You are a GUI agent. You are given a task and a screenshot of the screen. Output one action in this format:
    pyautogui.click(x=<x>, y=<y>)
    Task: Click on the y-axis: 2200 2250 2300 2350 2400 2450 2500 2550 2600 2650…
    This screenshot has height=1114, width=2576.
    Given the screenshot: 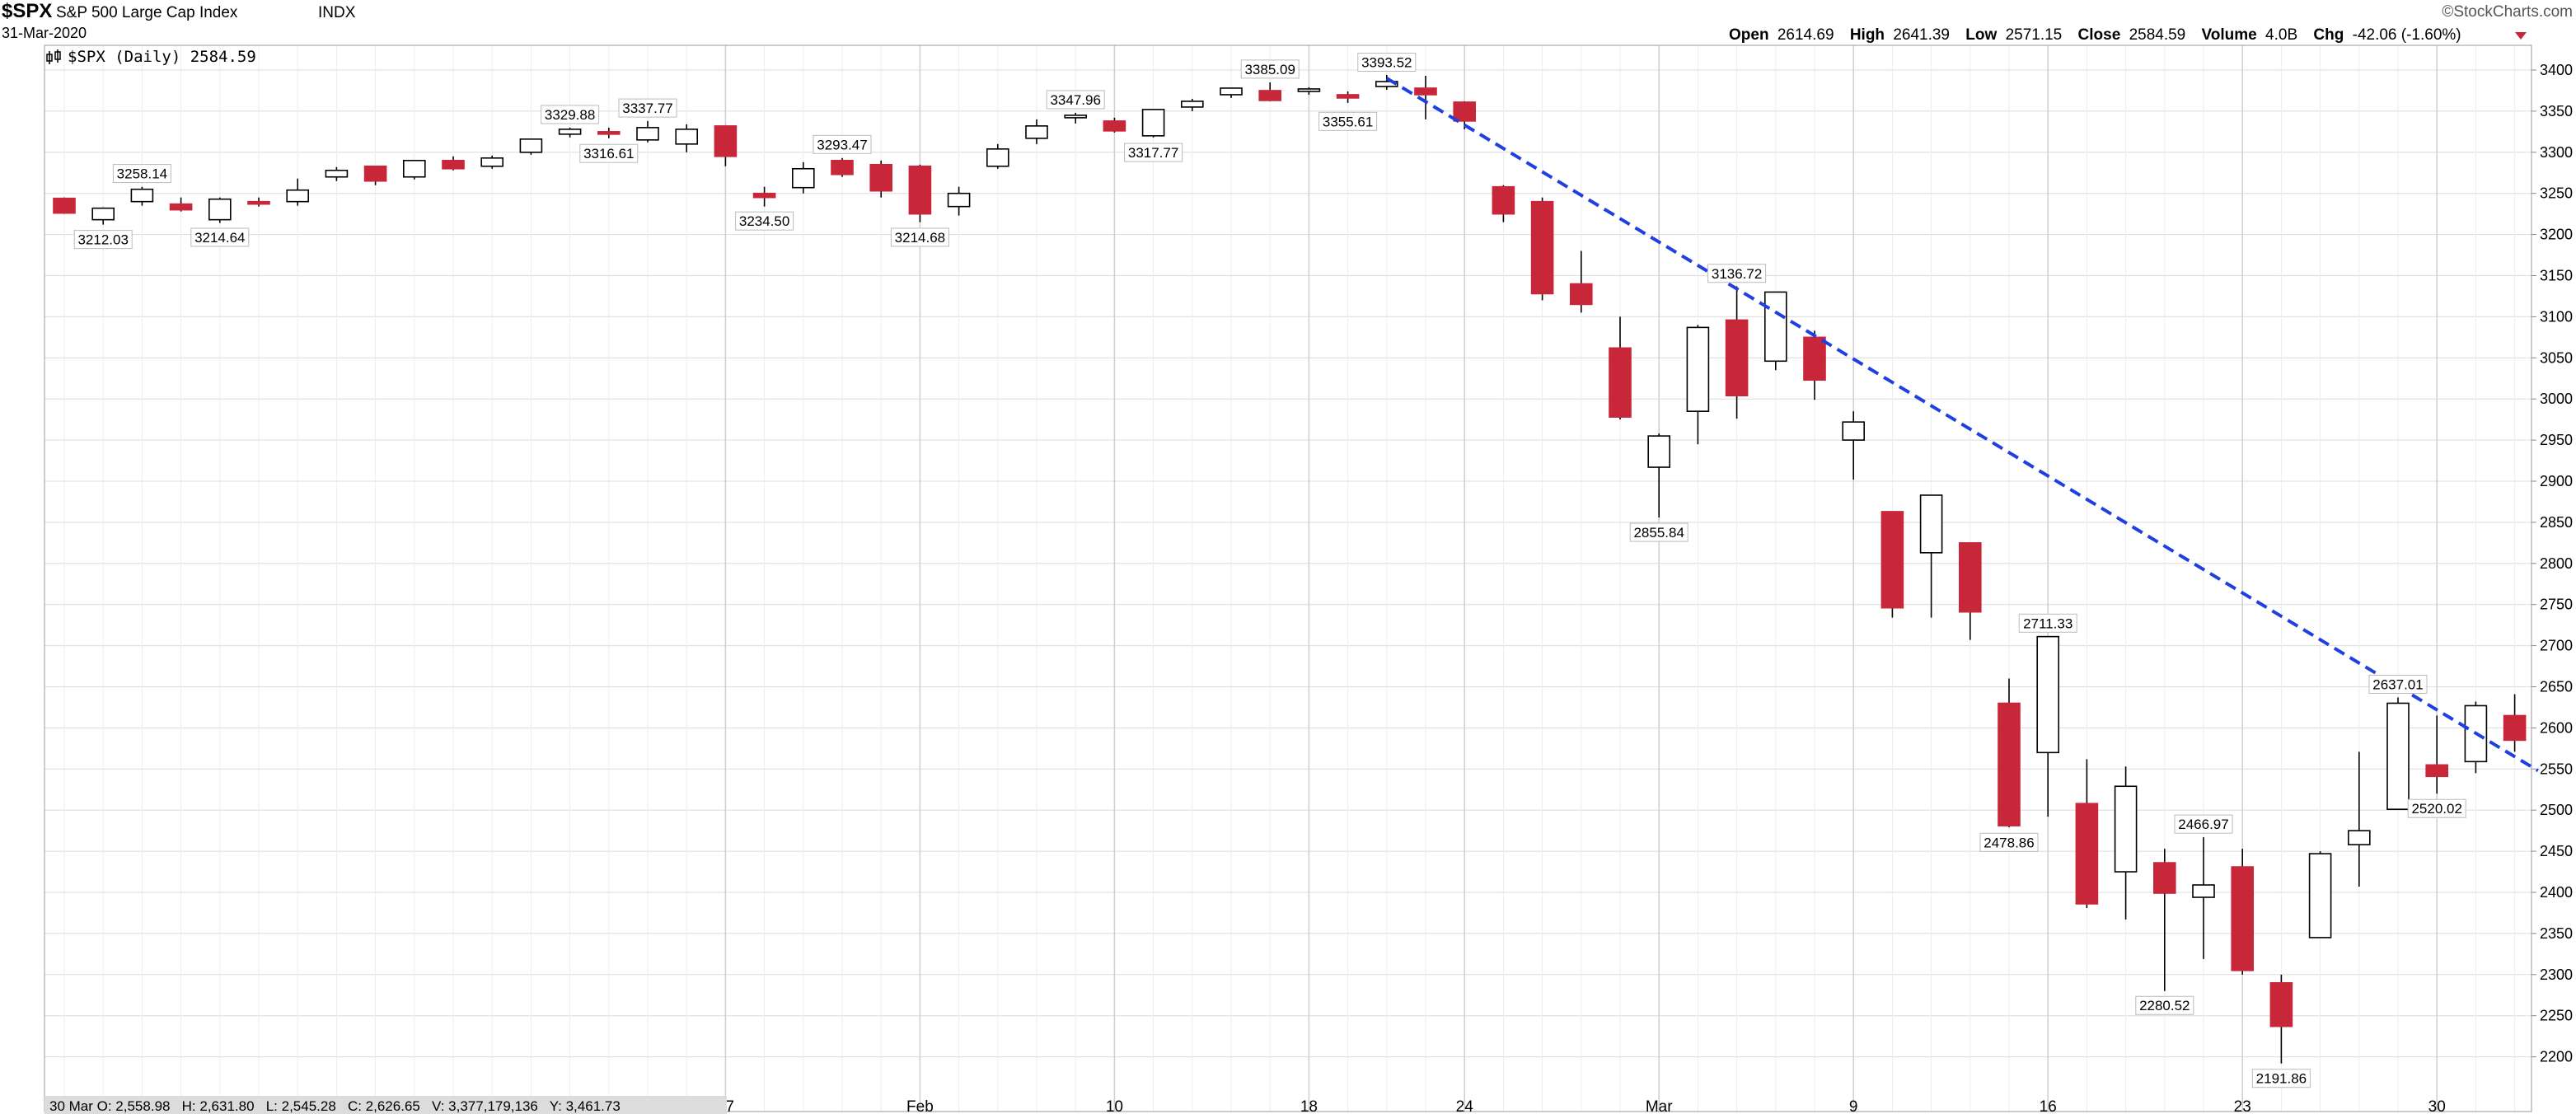 What is the action you would take?
    pyautogui.click(x=2552, y=563)
    